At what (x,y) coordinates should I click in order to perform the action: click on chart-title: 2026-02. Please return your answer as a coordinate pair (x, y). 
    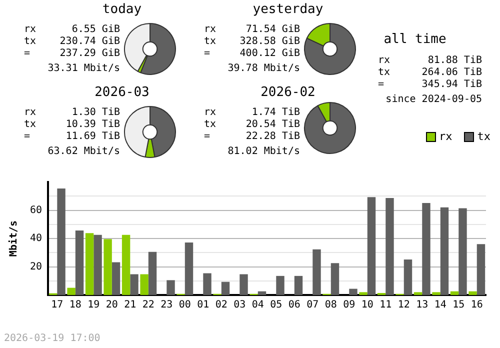
    Looking at the image, I should click on (288, 92).